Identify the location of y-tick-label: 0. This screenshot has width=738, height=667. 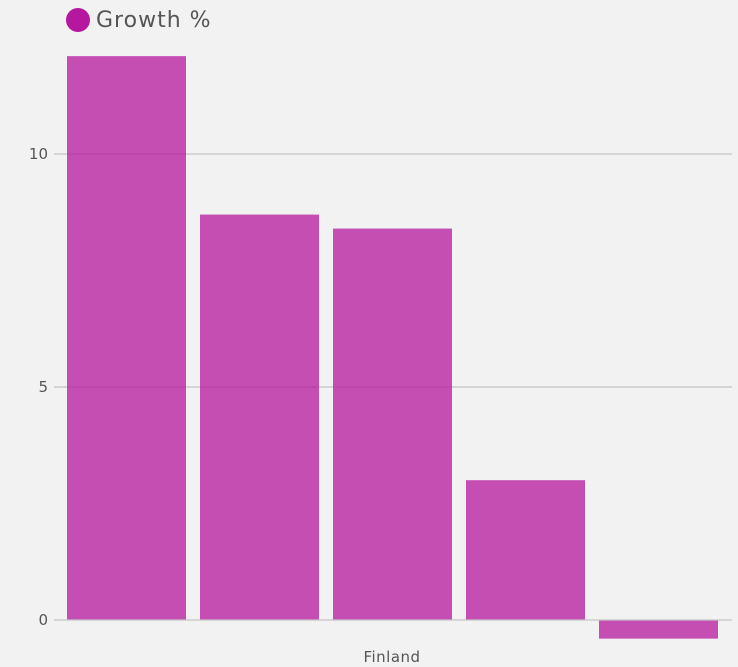
(43, 620).